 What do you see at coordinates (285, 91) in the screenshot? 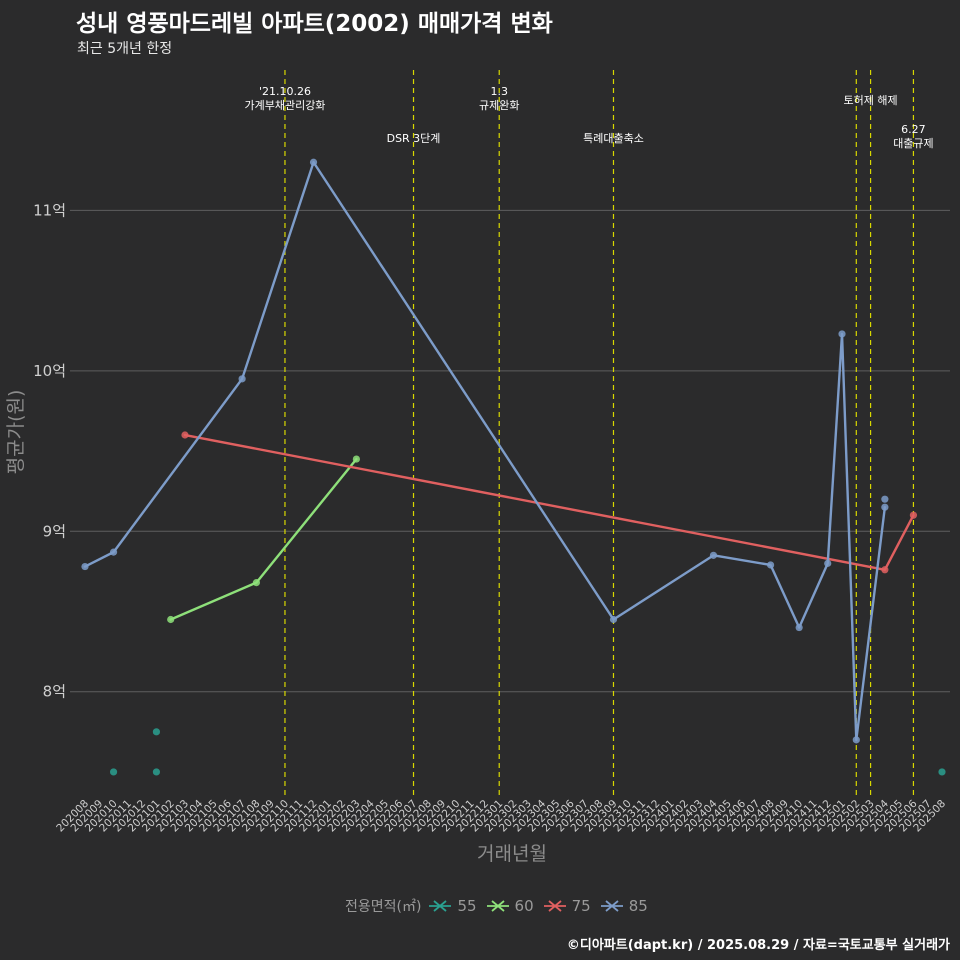
I see `event-label: '21.10.26` at bounding box center [285, 91].